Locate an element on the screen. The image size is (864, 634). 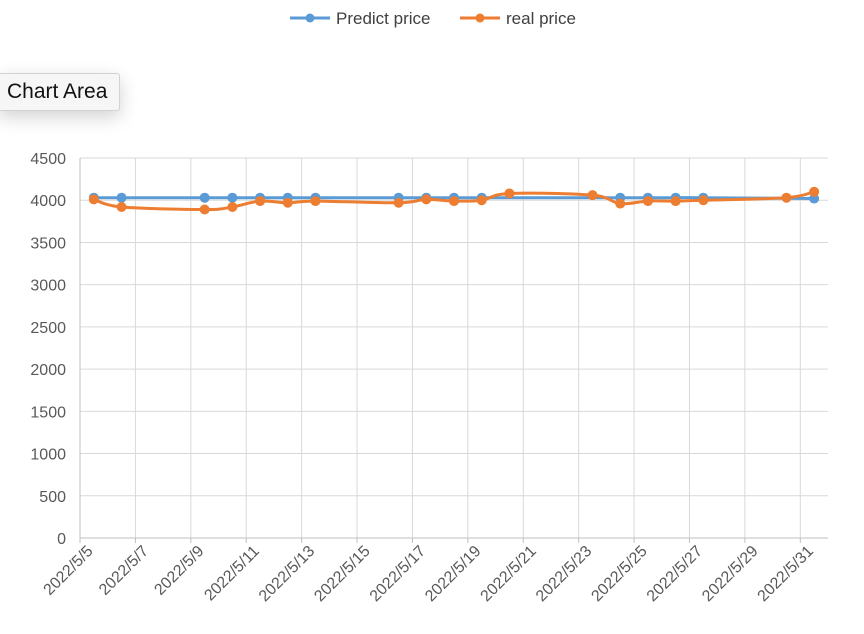
series-line-predict-price is located at coordinates (454, 198).